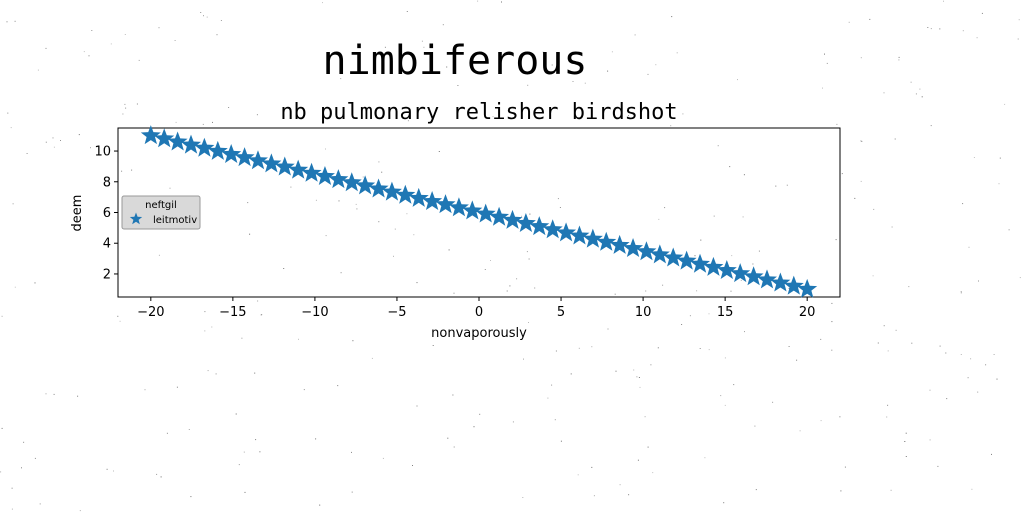  I want to click on x-tick-label: −20, so click(150, 312).